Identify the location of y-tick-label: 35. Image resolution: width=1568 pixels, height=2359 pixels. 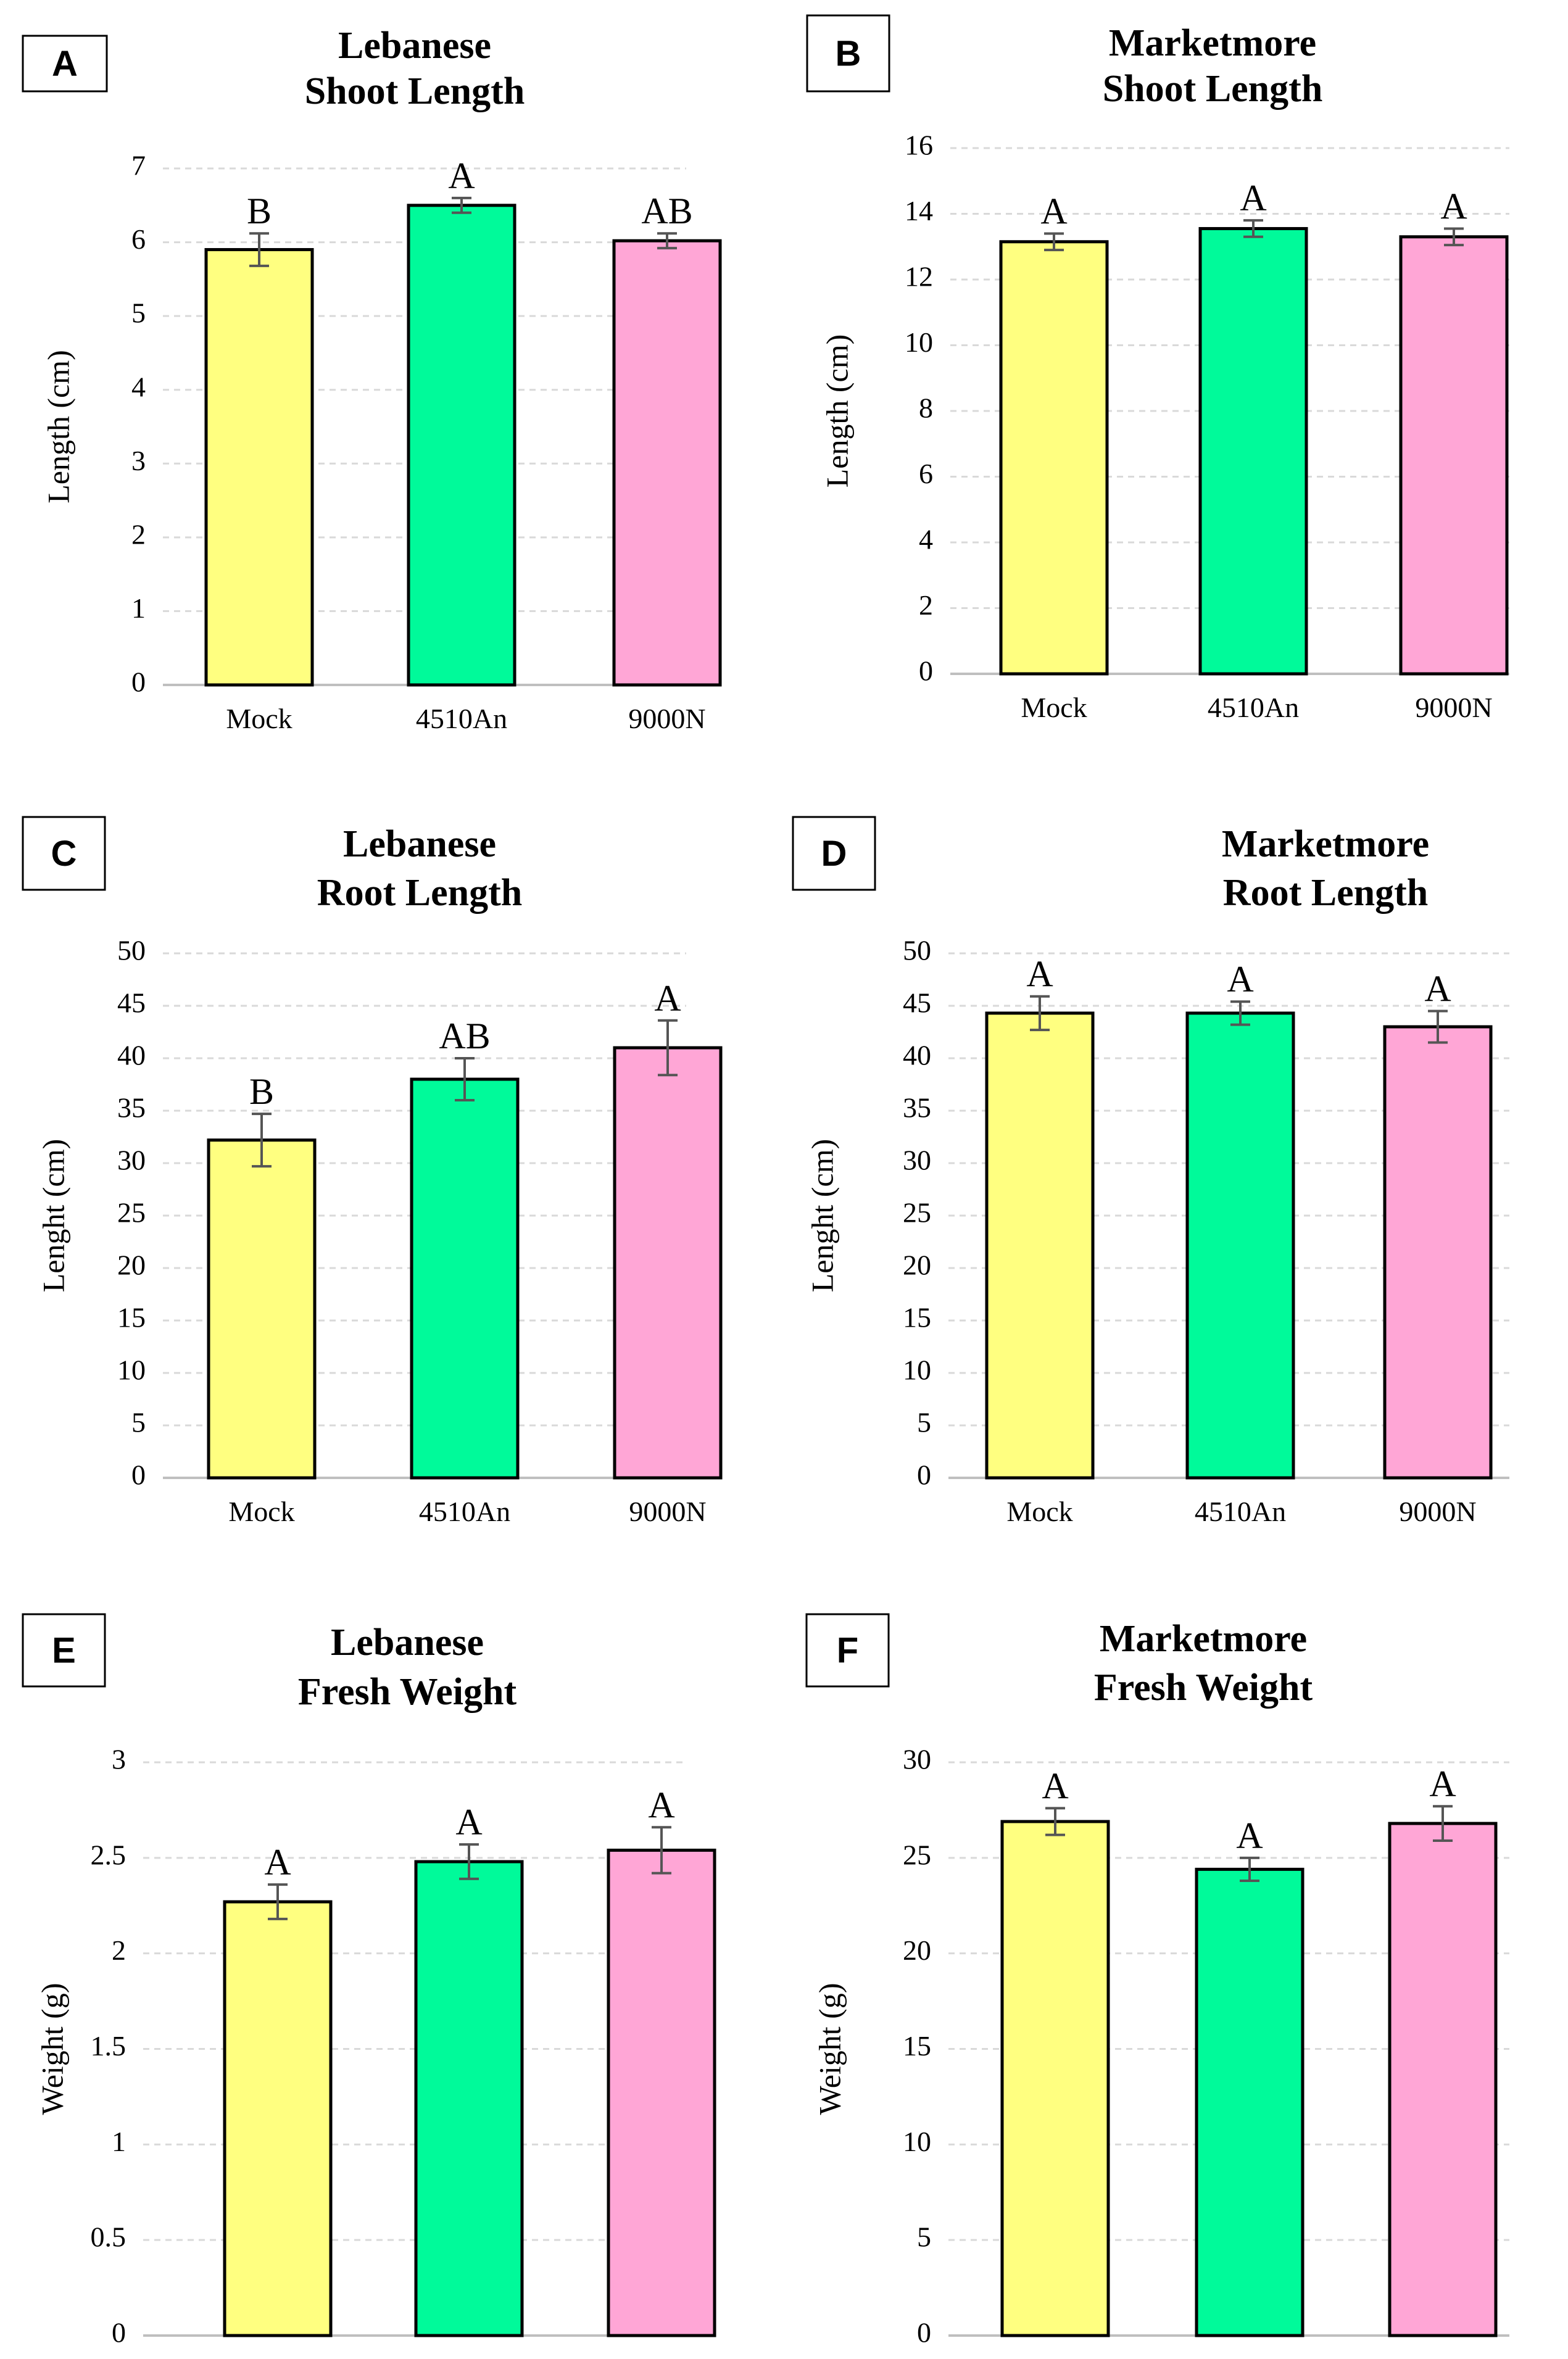
(131, 1108).